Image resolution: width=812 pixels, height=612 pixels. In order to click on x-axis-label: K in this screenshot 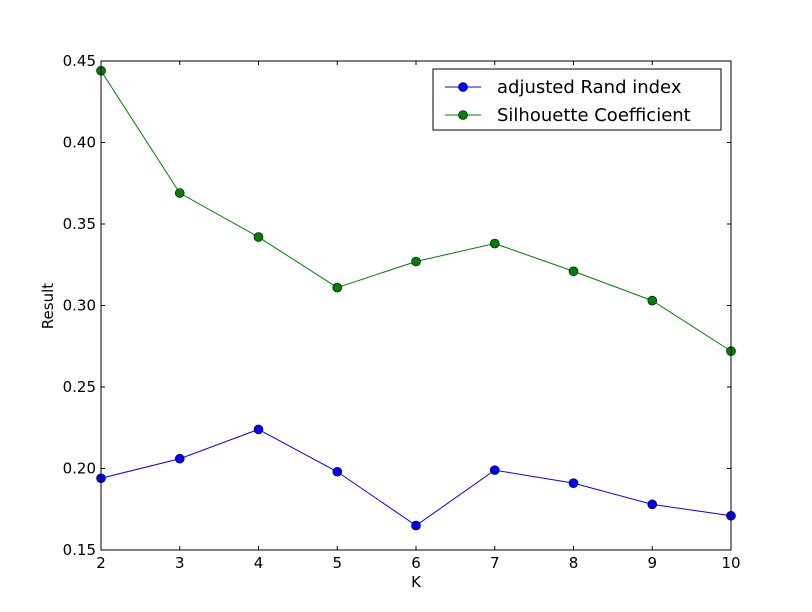, I will do `click(416, 582)`.